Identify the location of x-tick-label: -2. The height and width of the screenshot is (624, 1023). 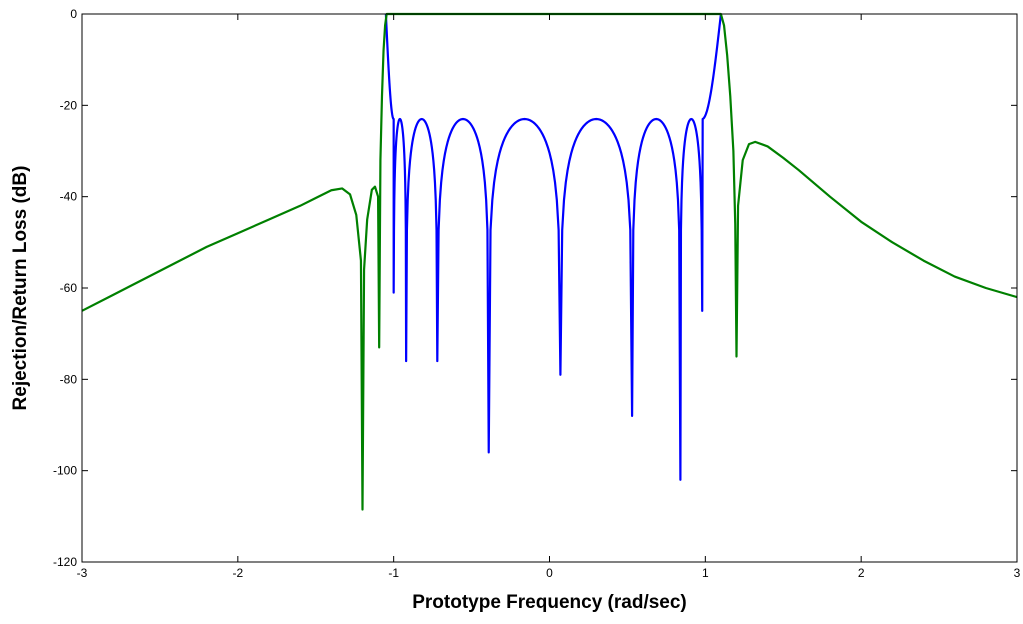
(237, 573).